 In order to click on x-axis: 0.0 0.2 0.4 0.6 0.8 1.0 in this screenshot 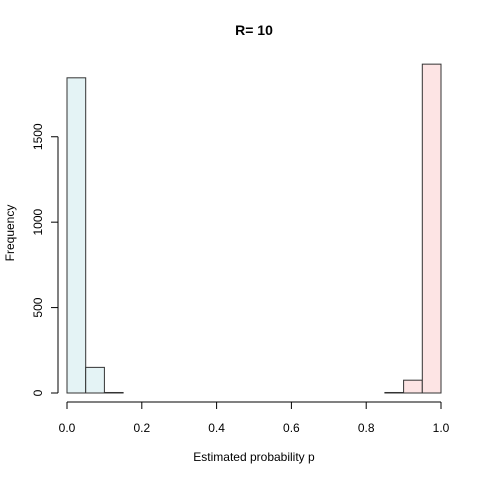, I will do `click(254, 418)`.